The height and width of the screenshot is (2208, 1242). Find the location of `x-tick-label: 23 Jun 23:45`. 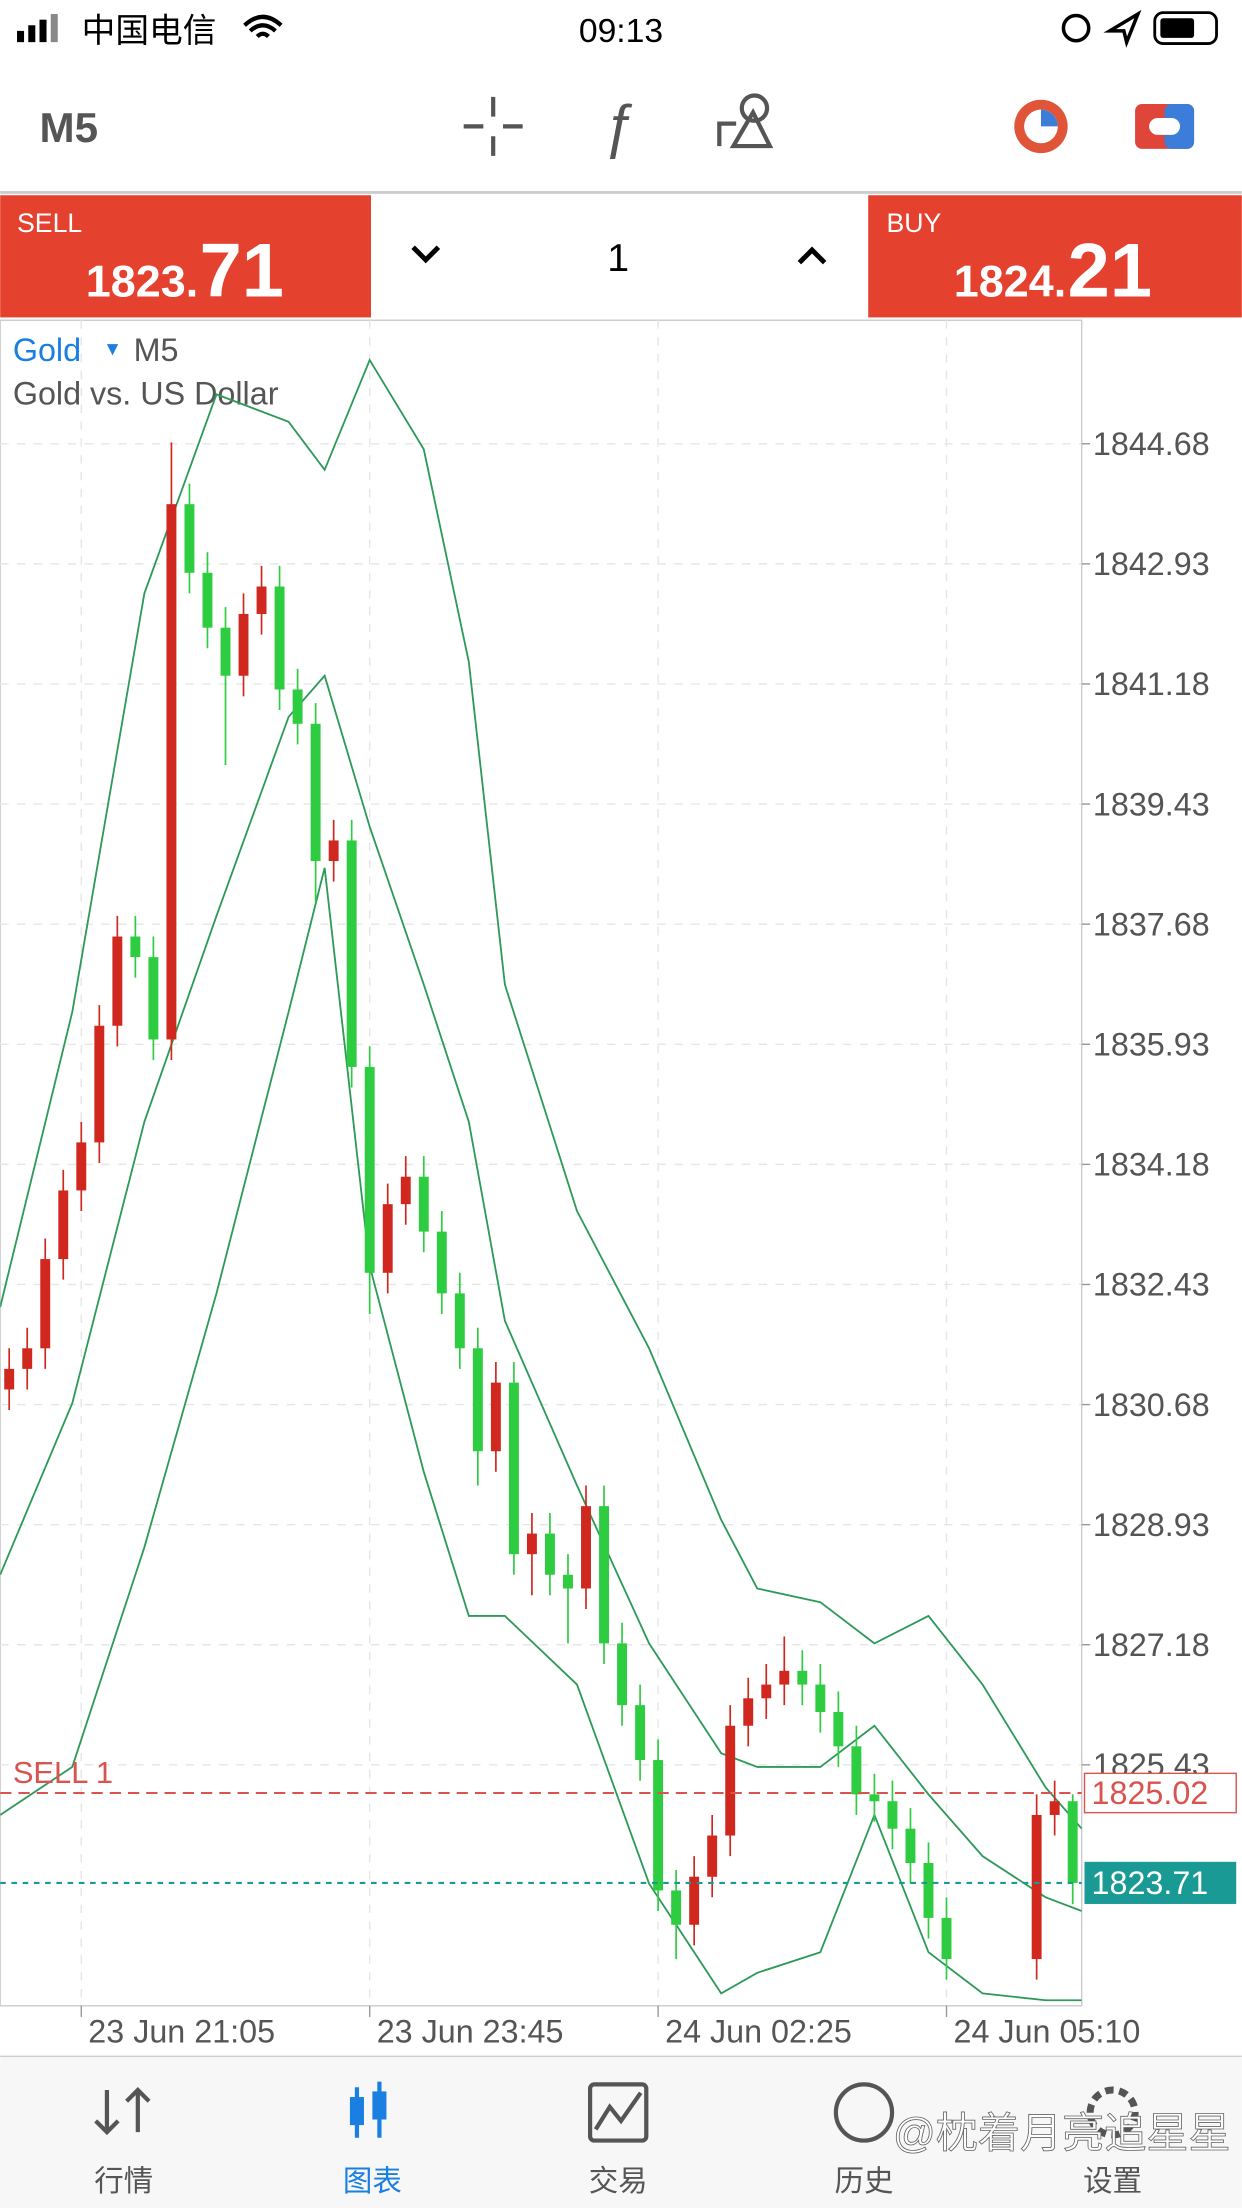

x-tick-label: 23 Jun 23:45 is located at coordinates (470, 2031).